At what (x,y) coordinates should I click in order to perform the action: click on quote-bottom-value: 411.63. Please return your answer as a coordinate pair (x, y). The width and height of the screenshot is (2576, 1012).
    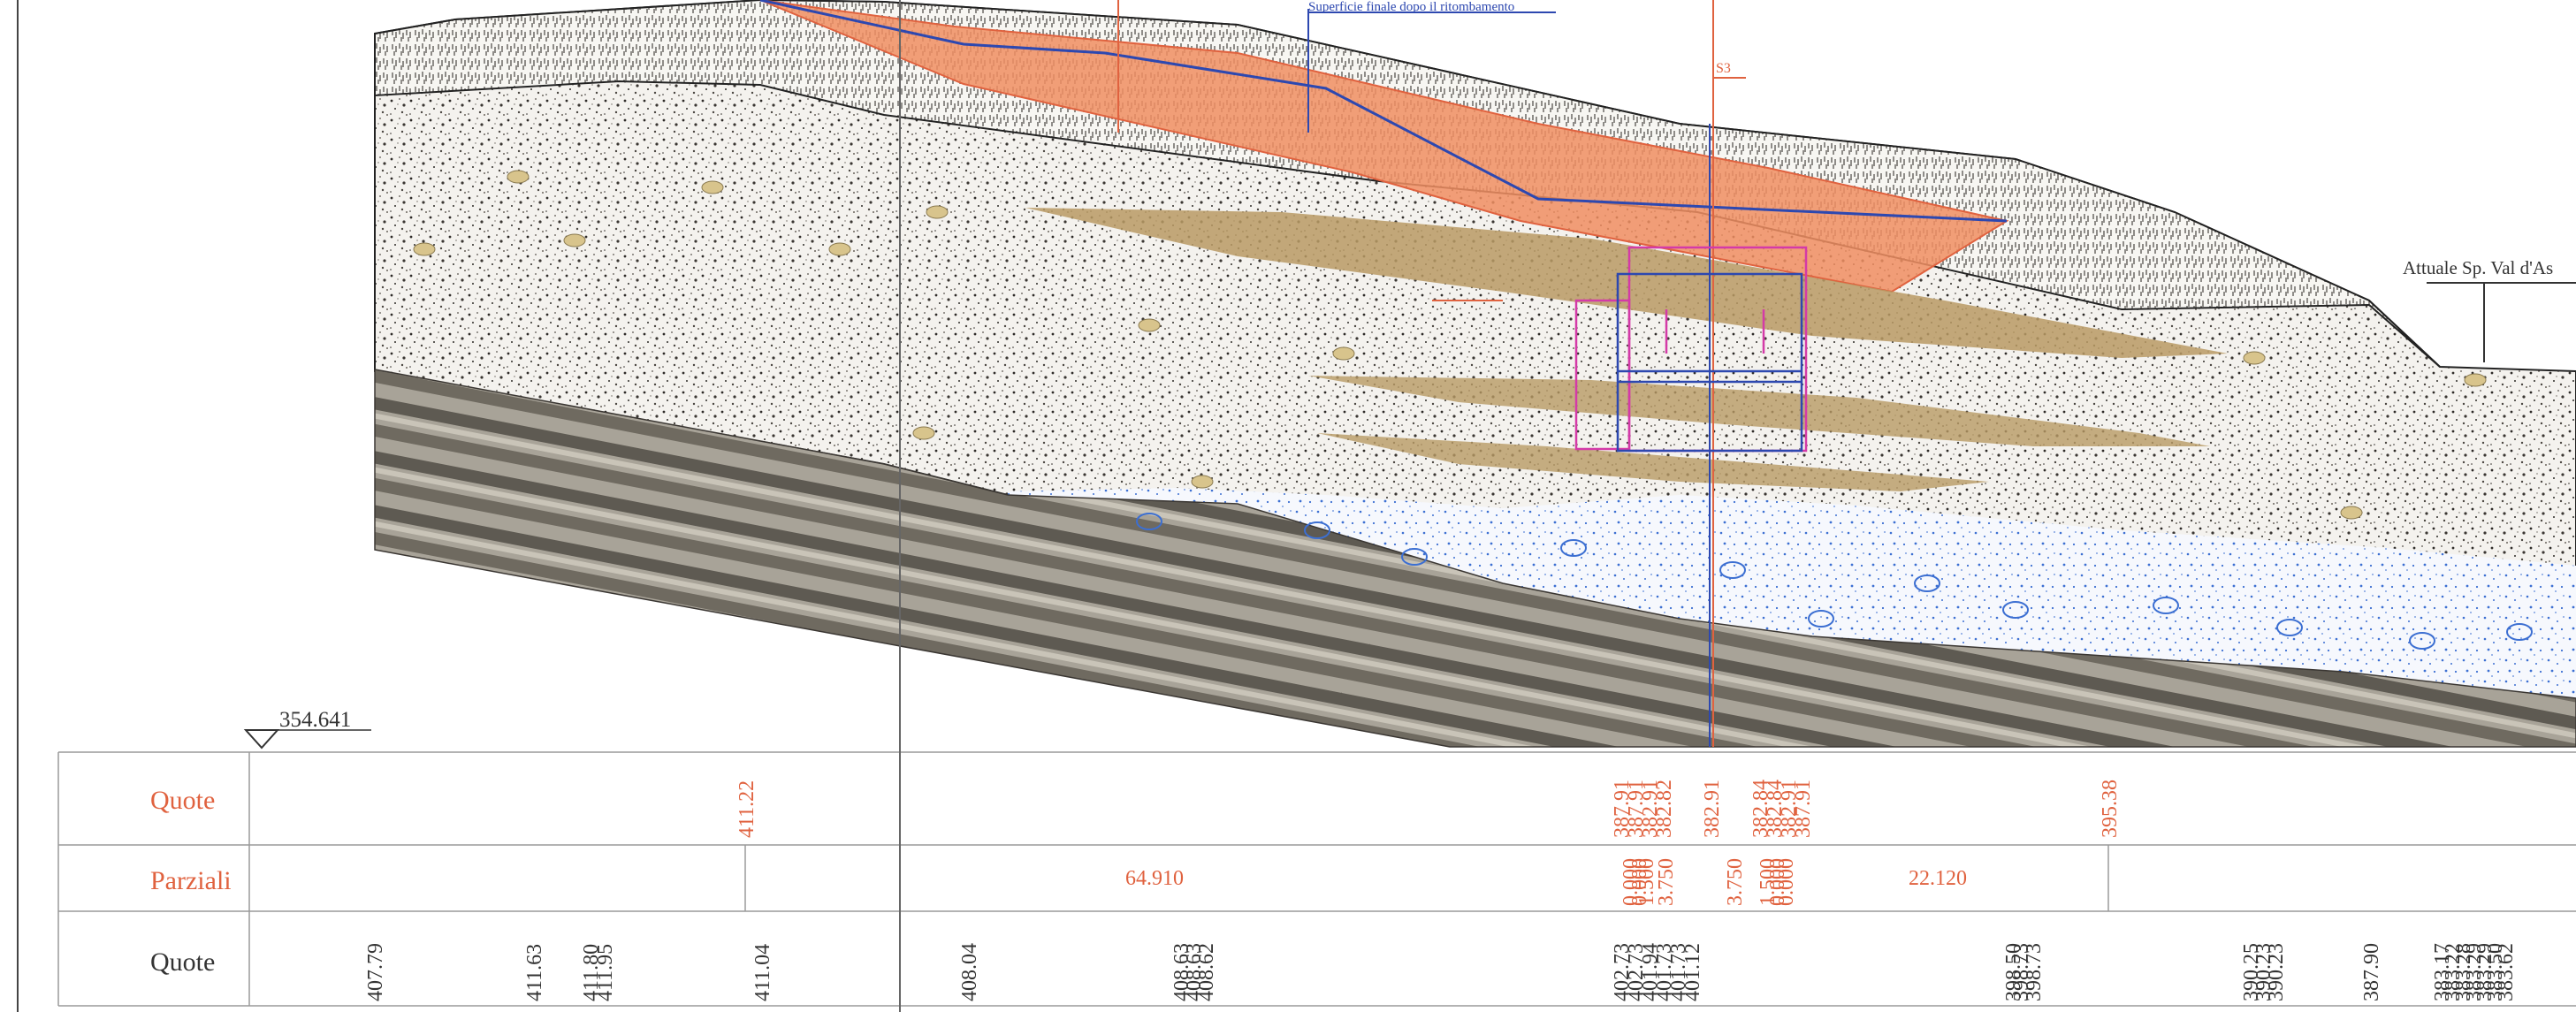
    Looking at the image, I should click on (534, 972).